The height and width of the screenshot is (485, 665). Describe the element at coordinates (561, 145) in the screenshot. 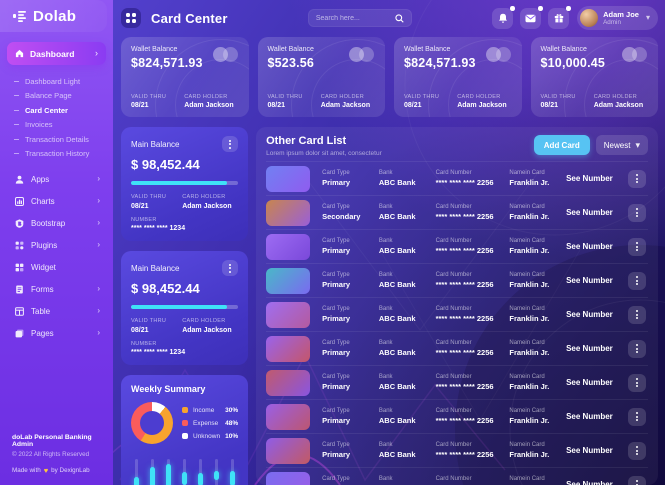

I see `add-card-button: Add Card` at that location.